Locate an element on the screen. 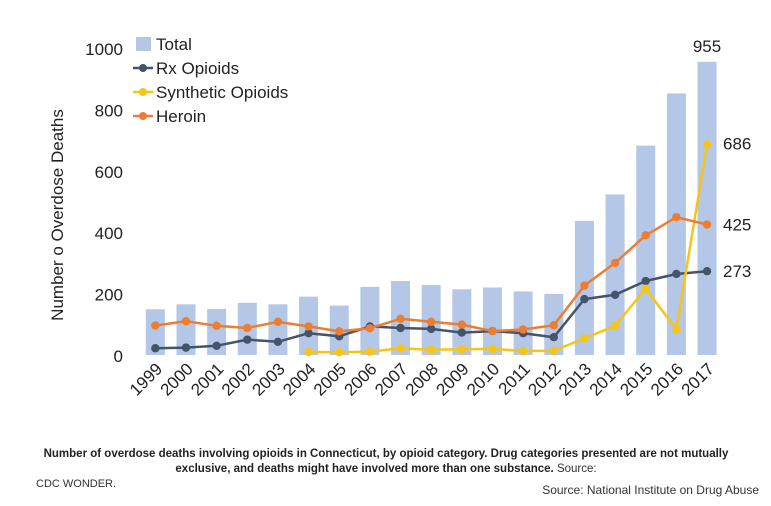 The width and height of the screenshot is (771, 506). legend-label-heroin: Heroin is located at coordinates (181, 116).